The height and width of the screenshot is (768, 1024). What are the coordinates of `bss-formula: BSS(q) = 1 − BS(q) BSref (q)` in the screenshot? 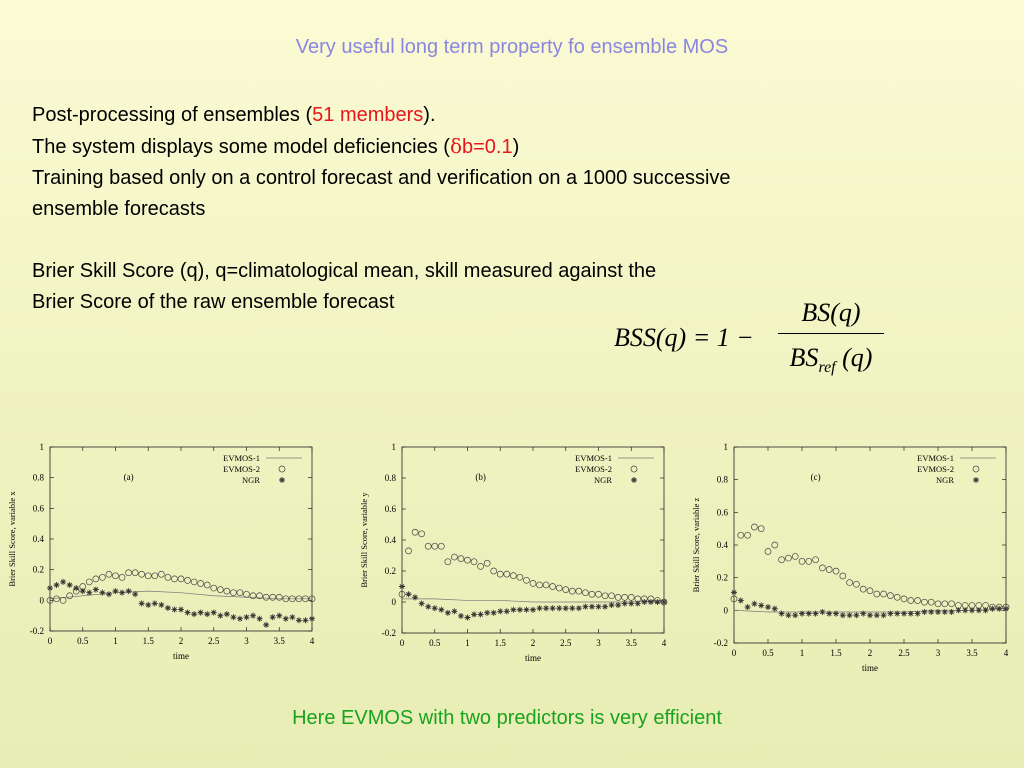 It's located at (762, 340).